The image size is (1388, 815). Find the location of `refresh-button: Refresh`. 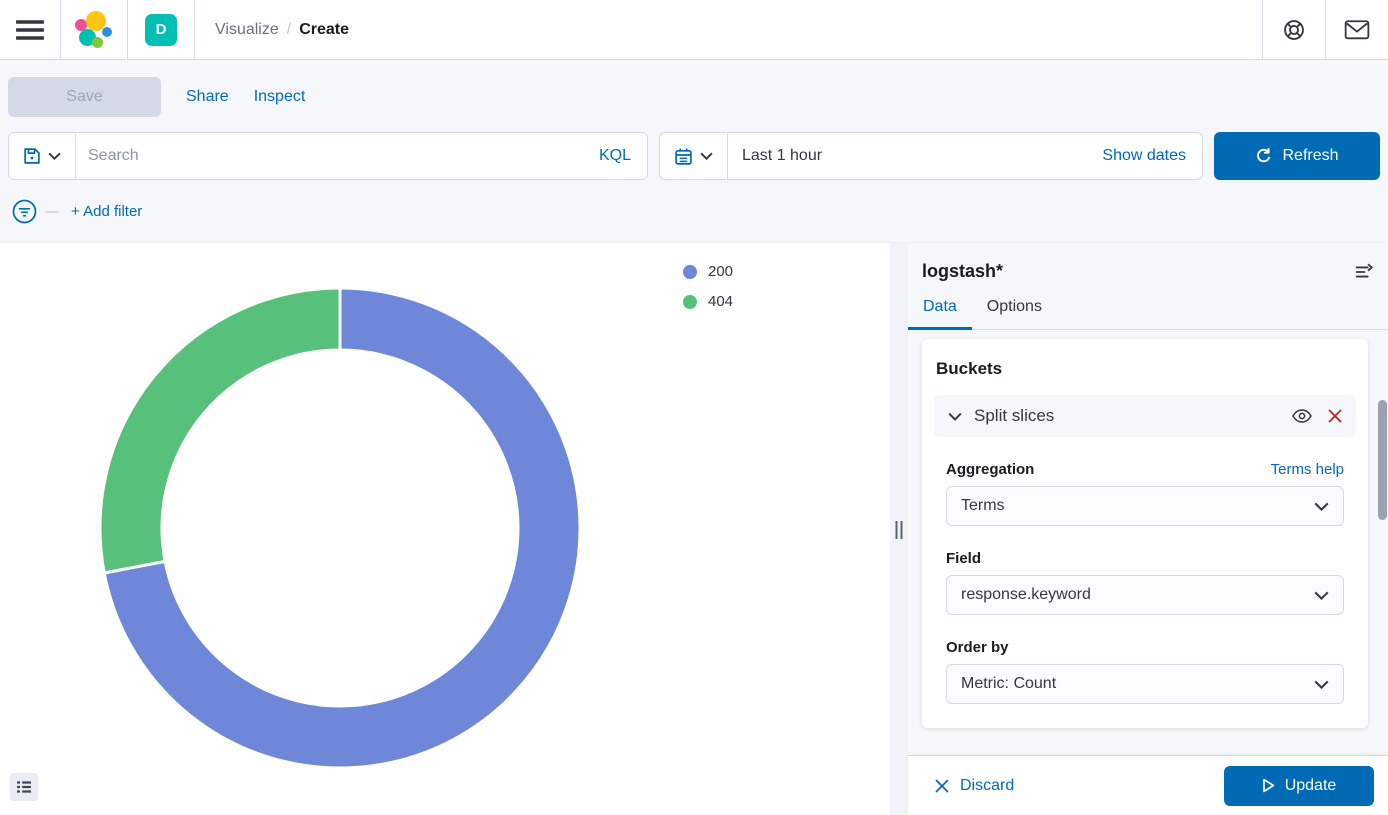

refresh-button: Refresh is located at coordinates (1297, 156).